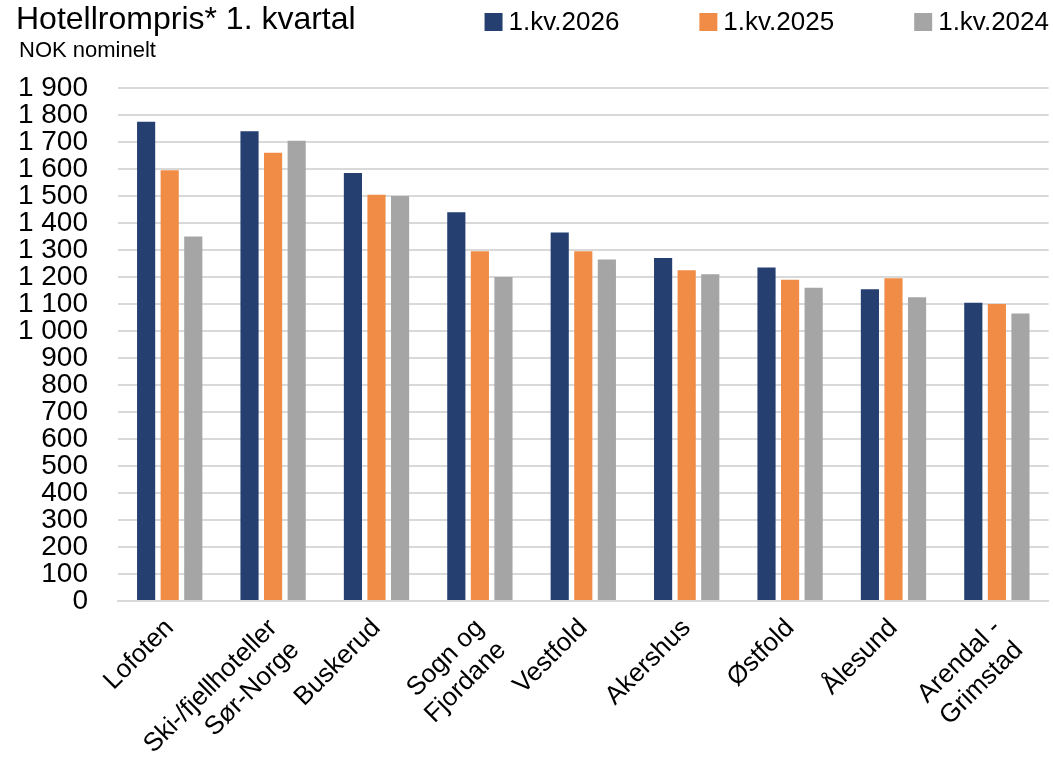  I want to click on legend-label: 1.kv.2024, so click(994, 21).